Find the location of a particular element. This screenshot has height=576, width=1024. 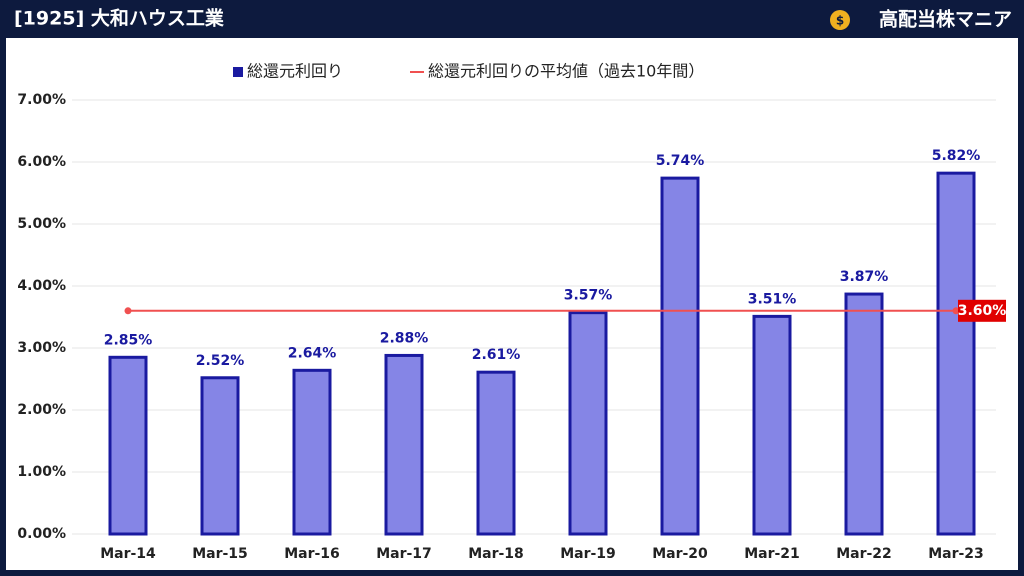

x-tick-label: Mar-20 is located at coordinates (680, 554).